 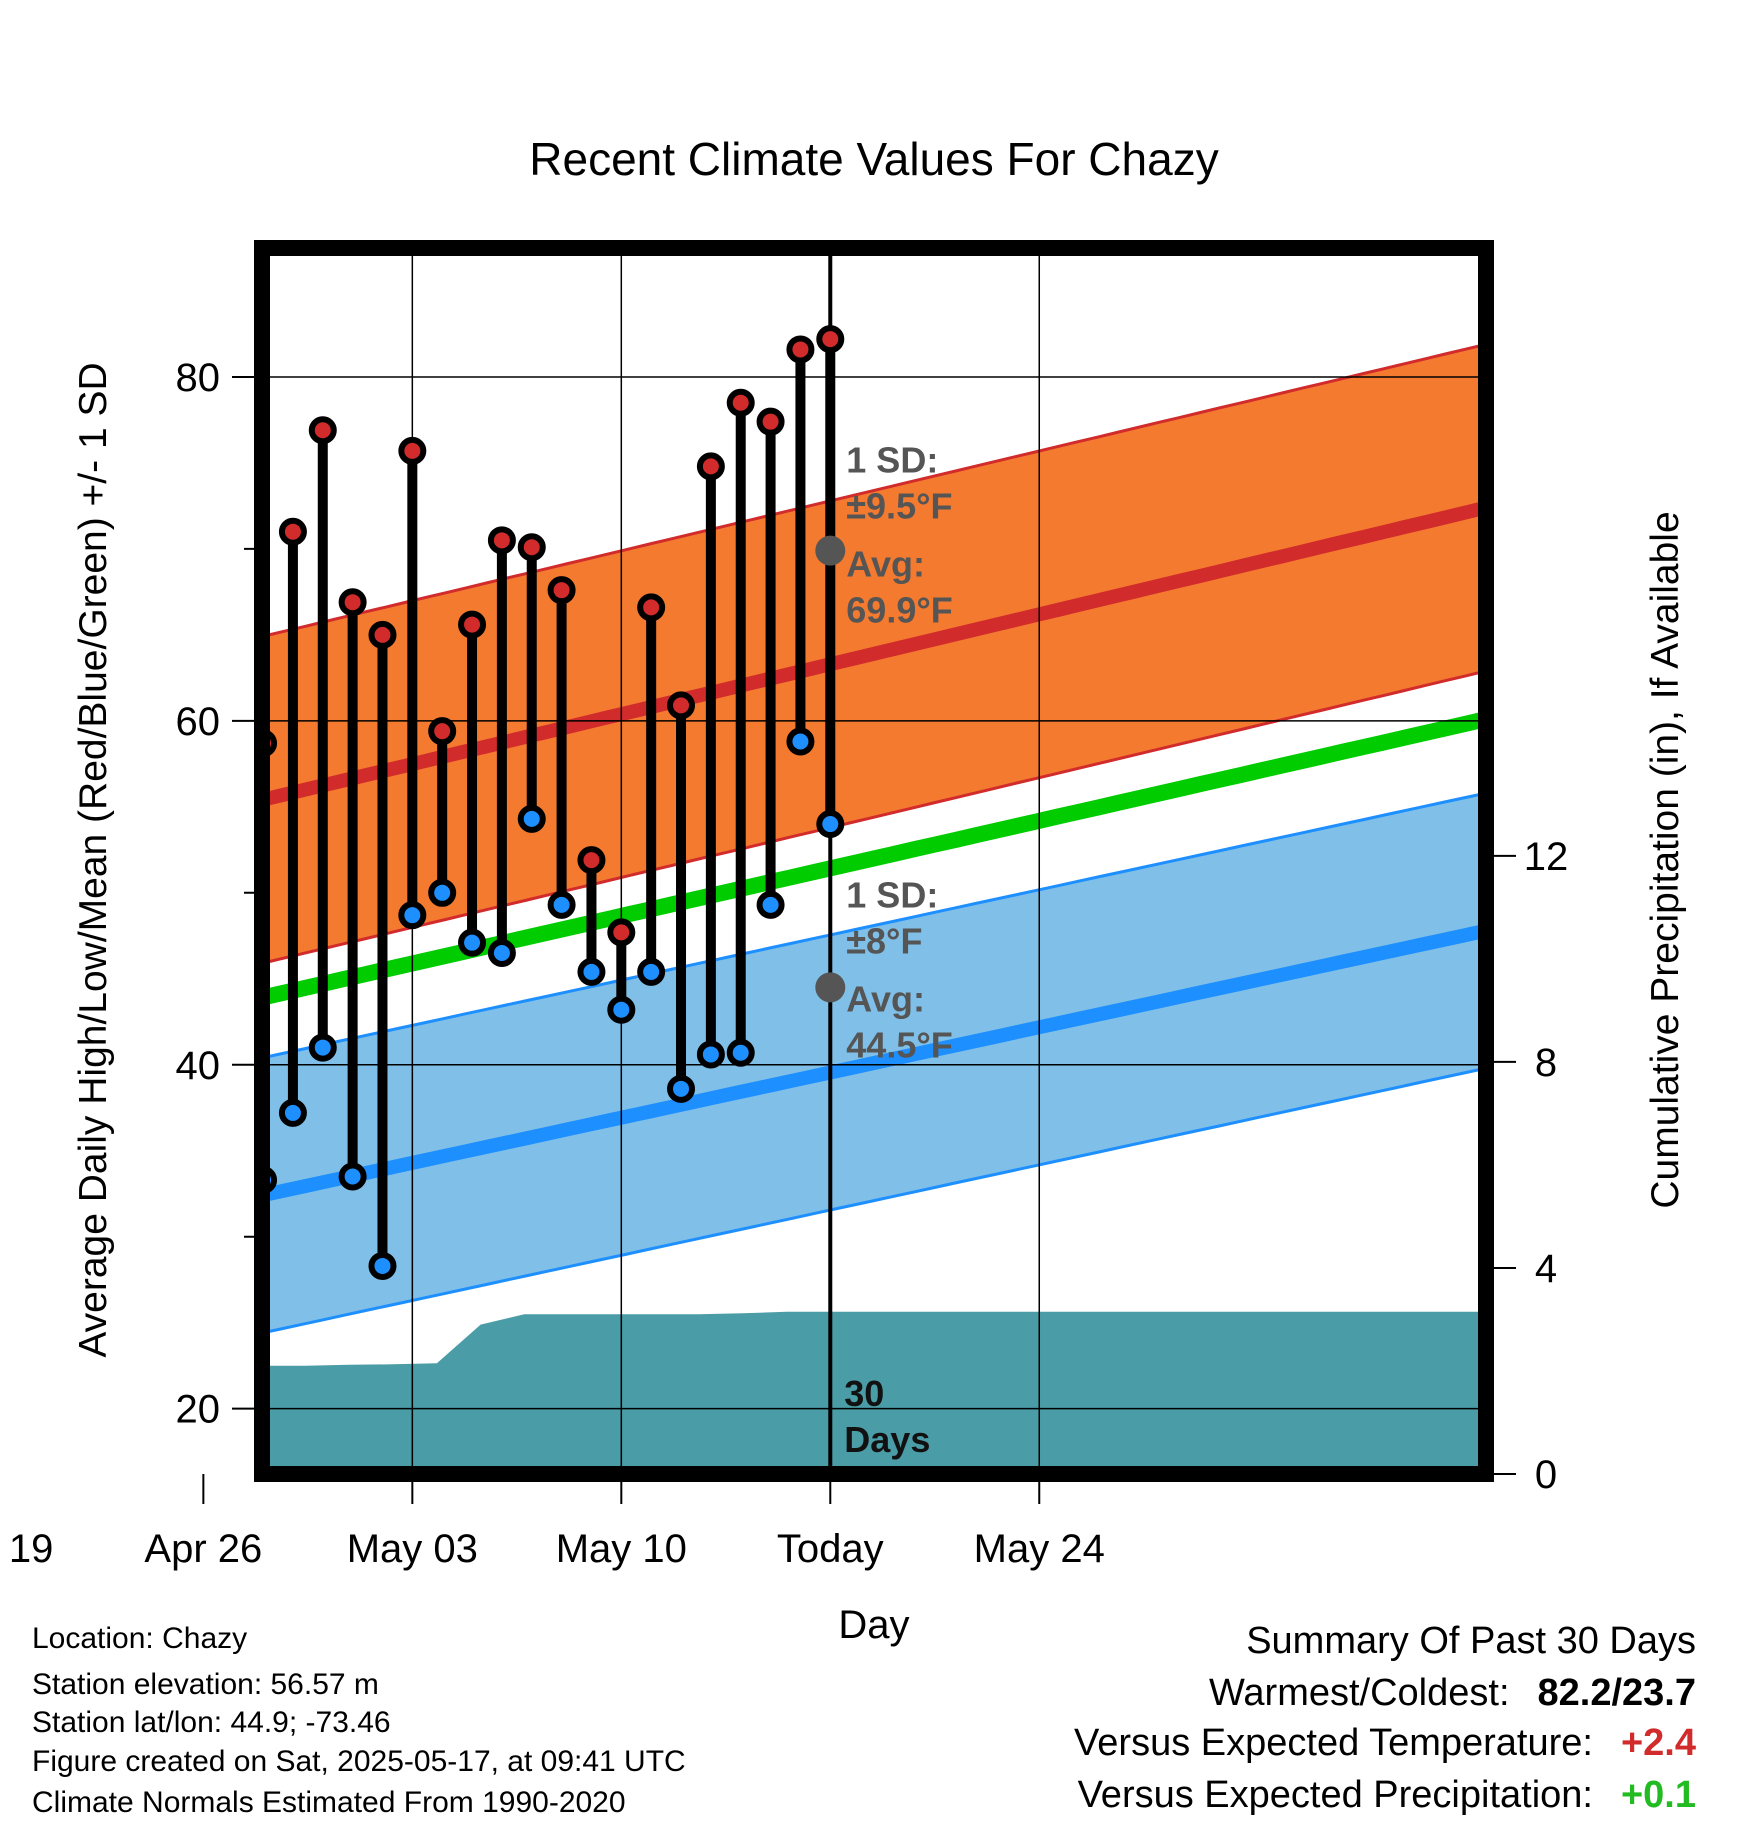 What do you see at coordinates (412, 1549) in the screenshot?
I see `x-tick-label: May 03` at bounding box center [412, 1549].